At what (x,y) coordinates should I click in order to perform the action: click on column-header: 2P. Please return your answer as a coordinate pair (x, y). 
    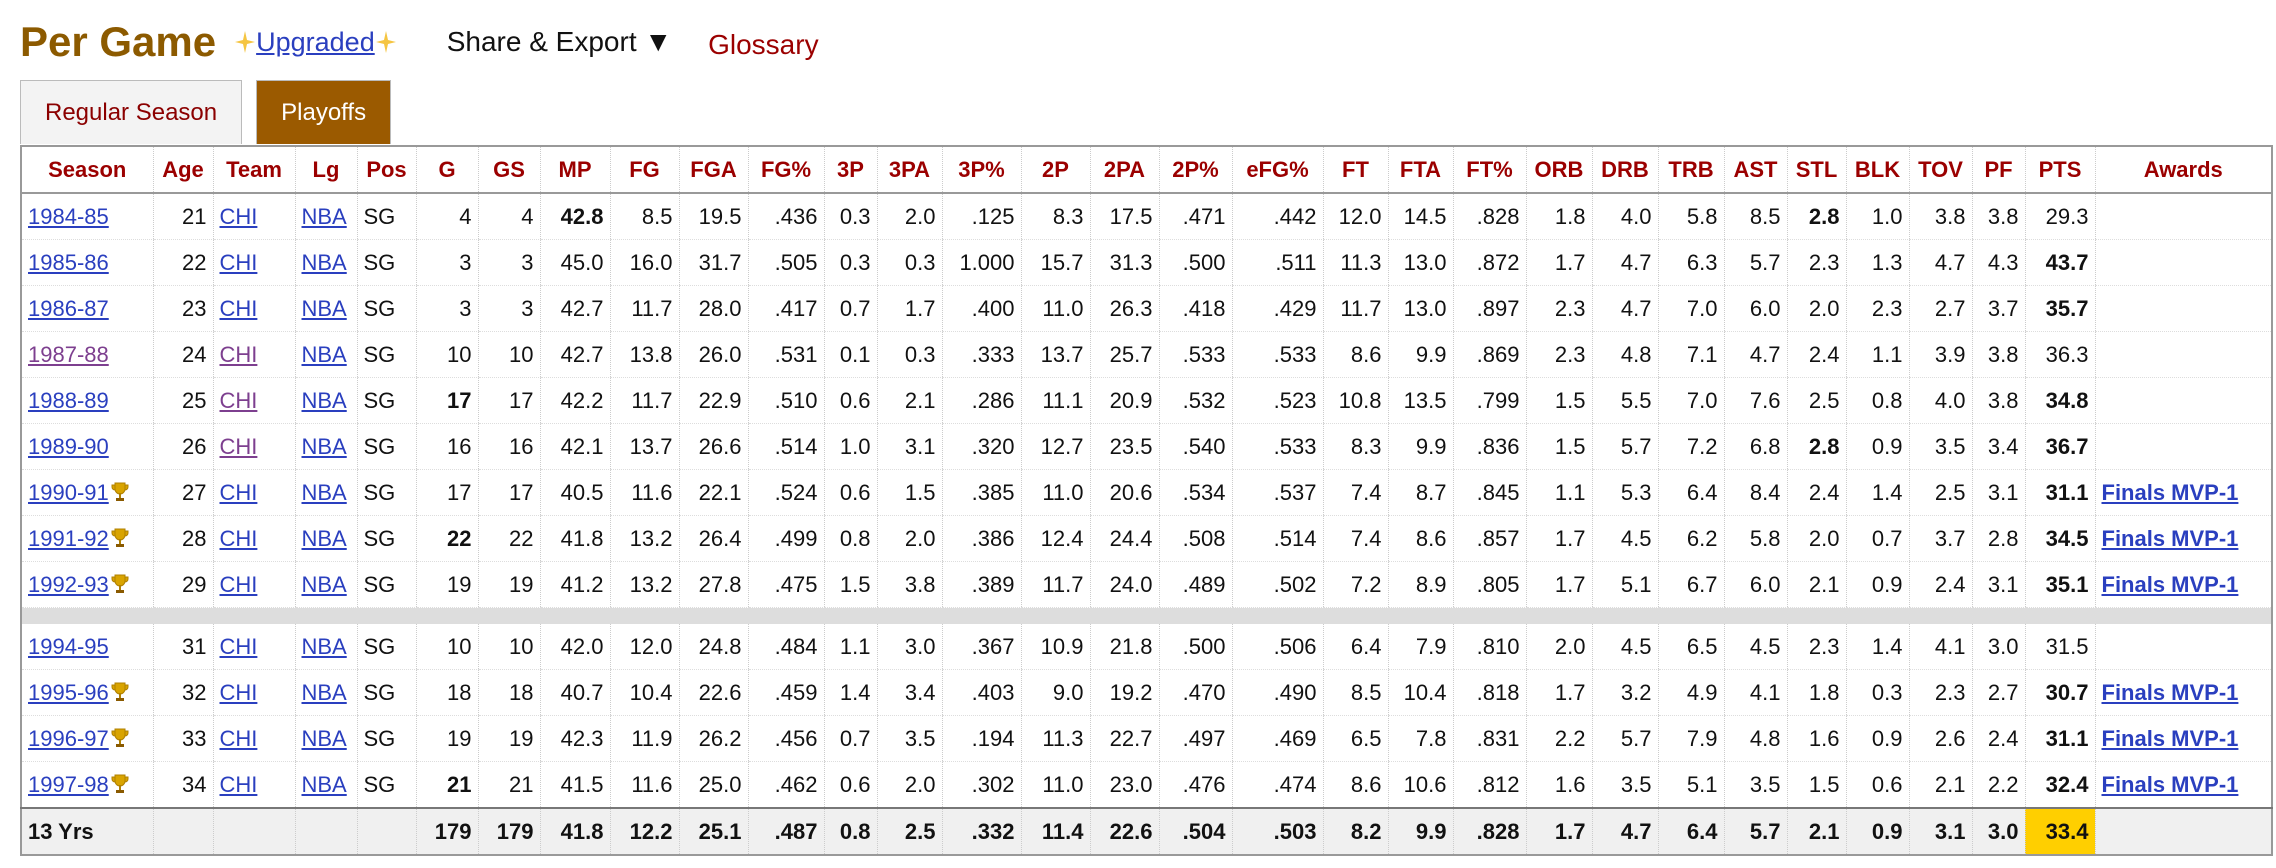
    Looking at the image, I should click on (1055, 170).